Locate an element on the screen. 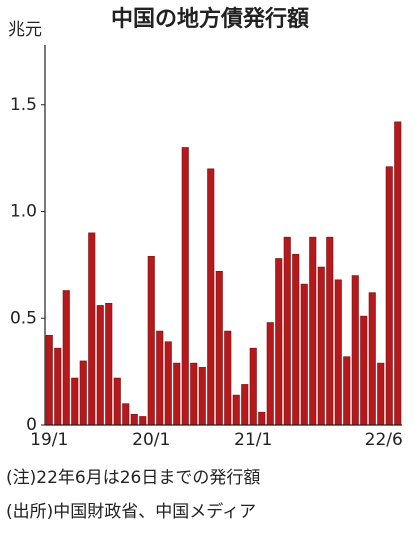 The image size is (420, 533). y-tick-label: 0 is located at coordinates (31, 425).